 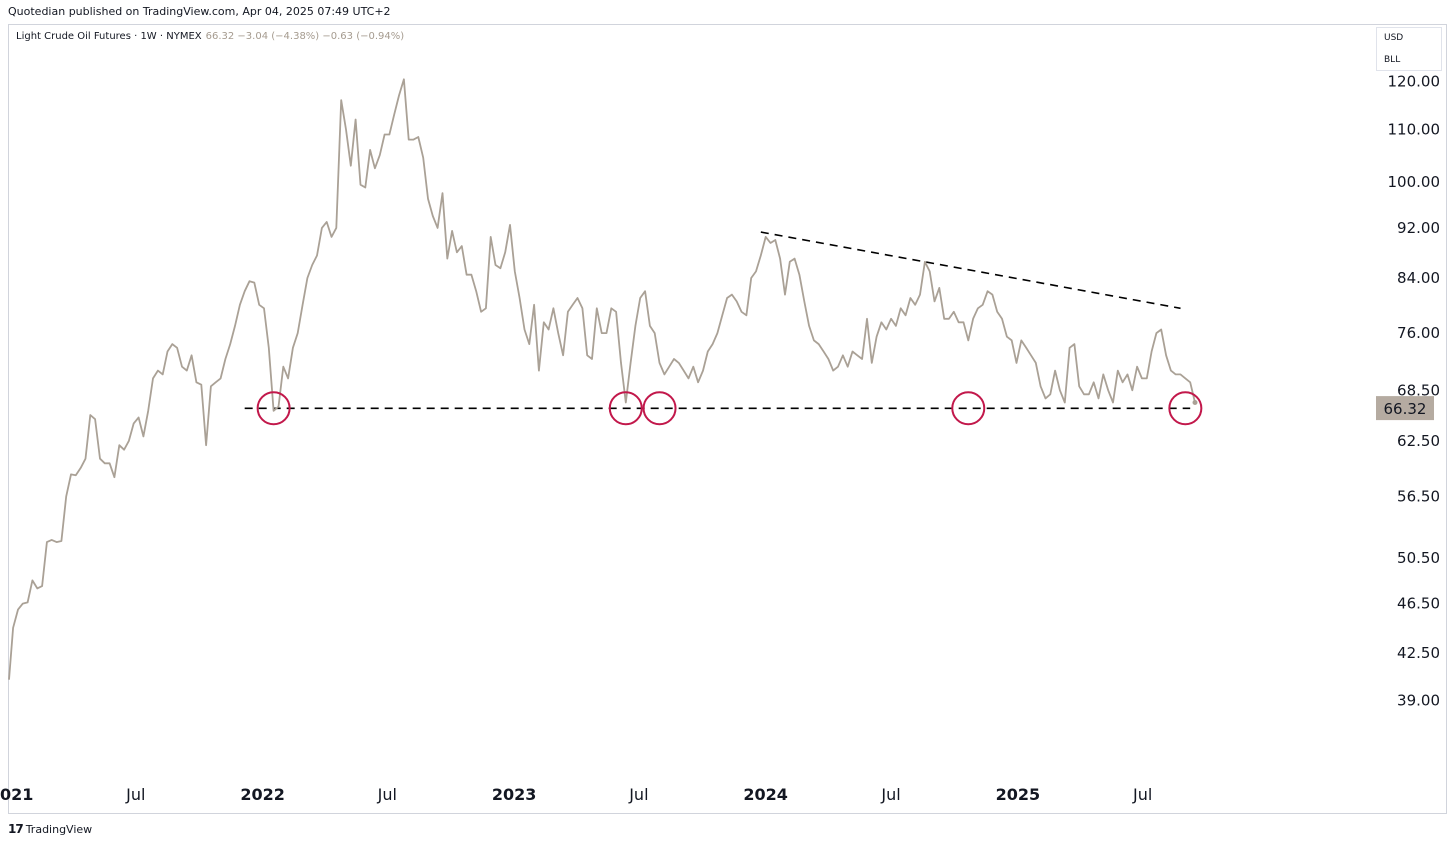 What do you see at coordinates (717, 320) in the screenshot?
I see `trend-lines` at bounding box center [717, 320].